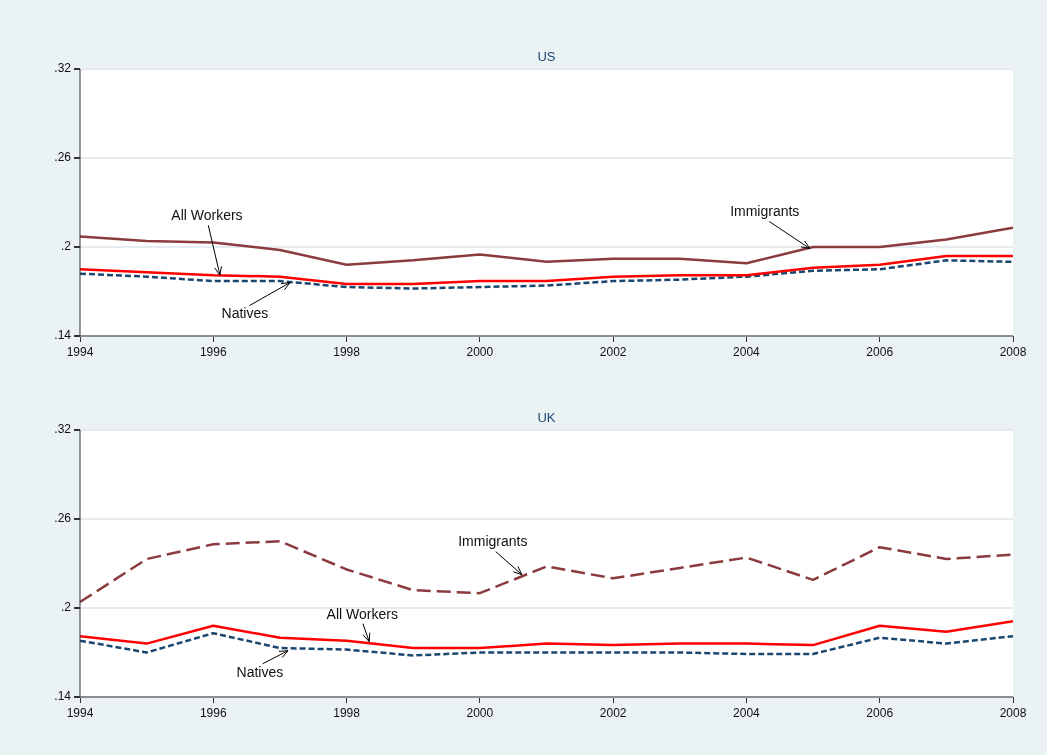 Image resolution: width=1047 pixels, height=755 pixels. What do you see at coordinates (546, 644) in the screenshot?
I see `line-series` at bounding box center [546, 644].